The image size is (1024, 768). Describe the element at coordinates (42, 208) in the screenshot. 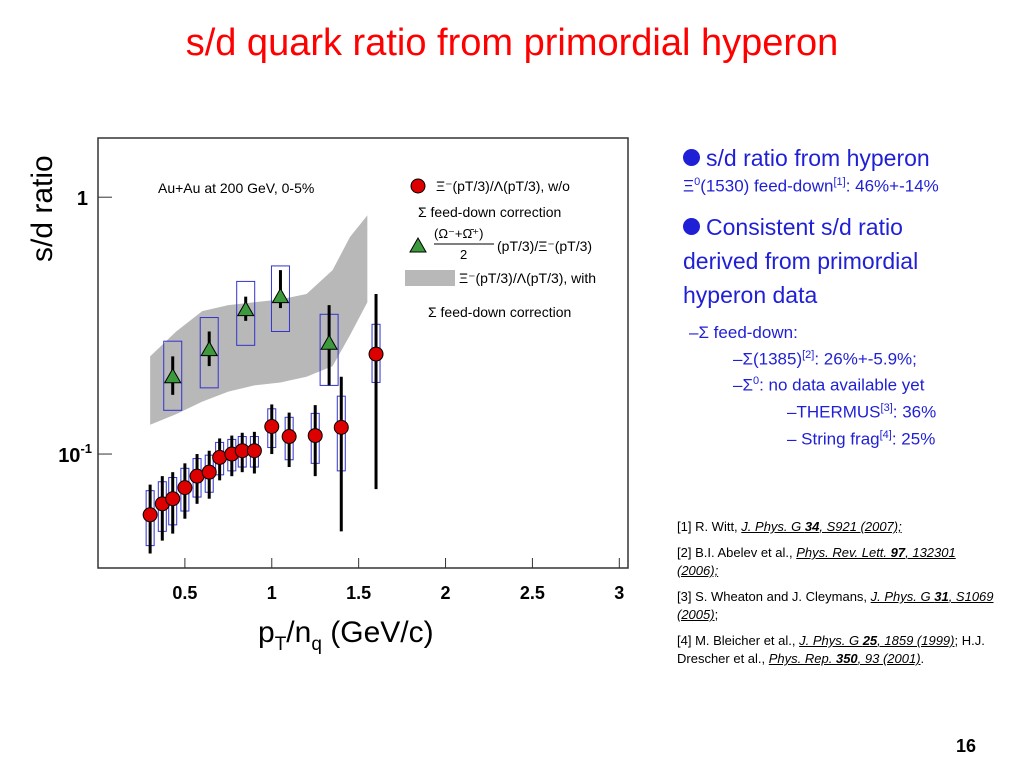

I see `y-axis-label: s/d ratio` at that location.